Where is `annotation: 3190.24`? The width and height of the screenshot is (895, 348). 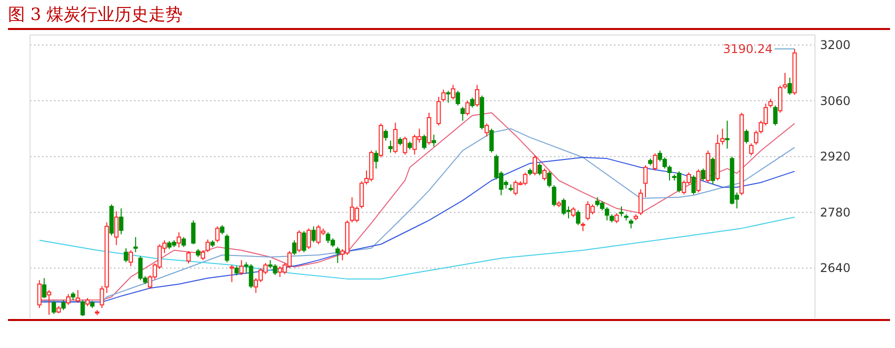 annotation: 3190.24 is located at coordinates (747, 49).